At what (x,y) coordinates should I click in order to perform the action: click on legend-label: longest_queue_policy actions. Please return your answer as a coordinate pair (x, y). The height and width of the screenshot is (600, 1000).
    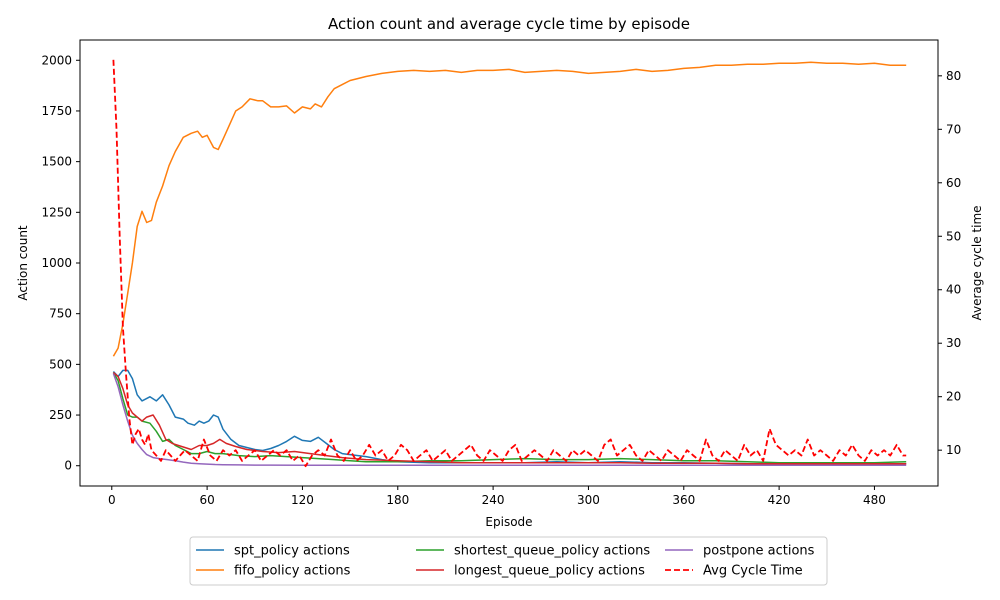
    Looking at the image, I should click on (549, 571).